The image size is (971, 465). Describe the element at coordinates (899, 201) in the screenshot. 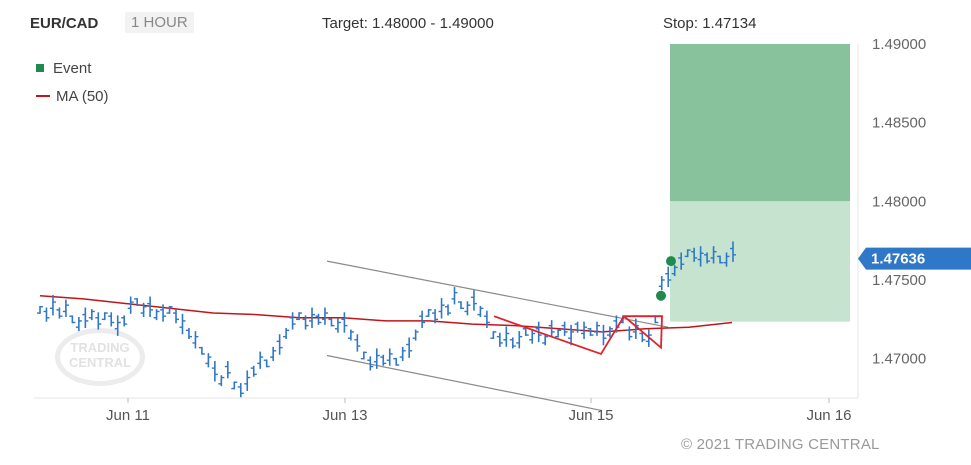

I see `y-tick-label: 1.48000` at that location.